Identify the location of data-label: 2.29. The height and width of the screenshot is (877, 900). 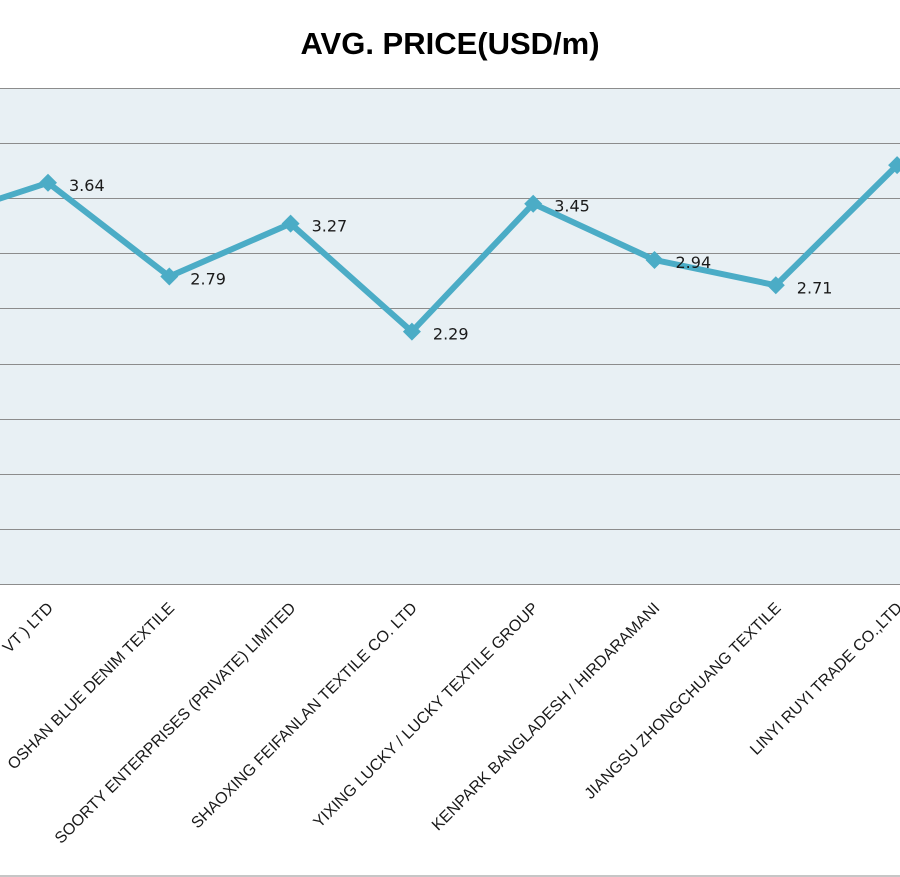
(451, 334).